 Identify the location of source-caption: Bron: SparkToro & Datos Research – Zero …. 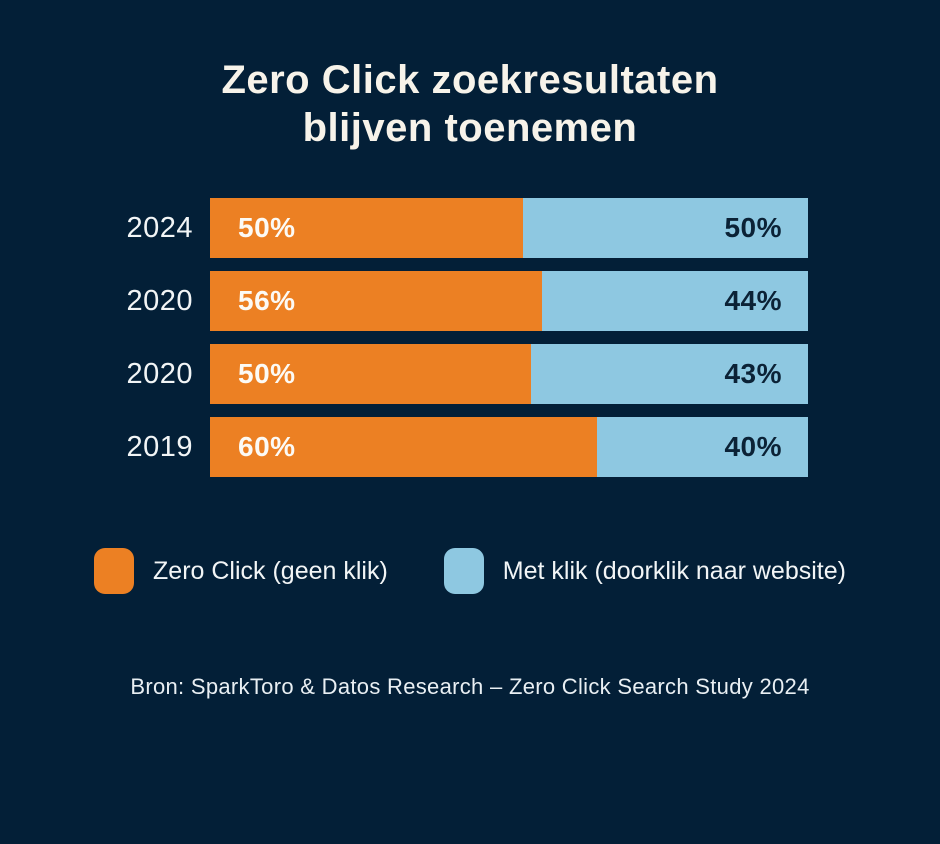
(470, 686).